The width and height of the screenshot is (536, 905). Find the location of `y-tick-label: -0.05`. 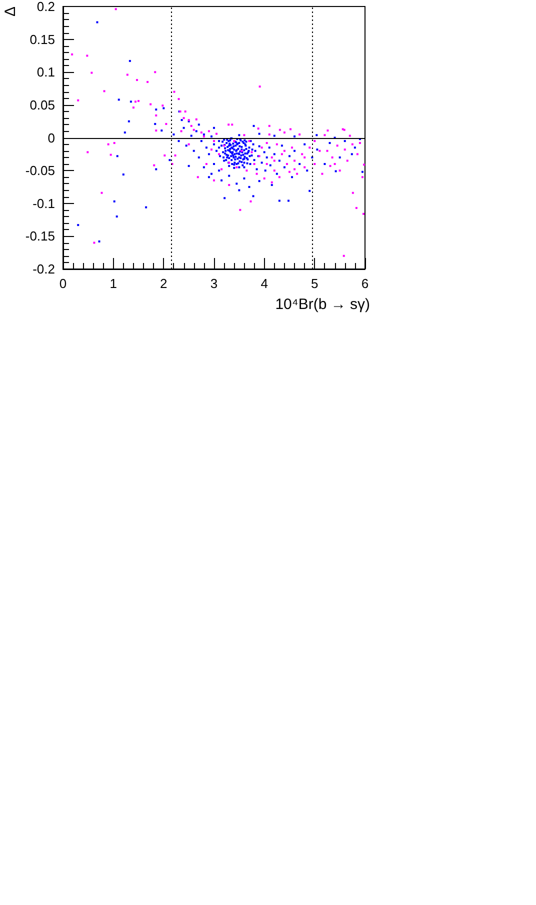

y-tick-label: -0.05 is located at coordinates (40, 170).